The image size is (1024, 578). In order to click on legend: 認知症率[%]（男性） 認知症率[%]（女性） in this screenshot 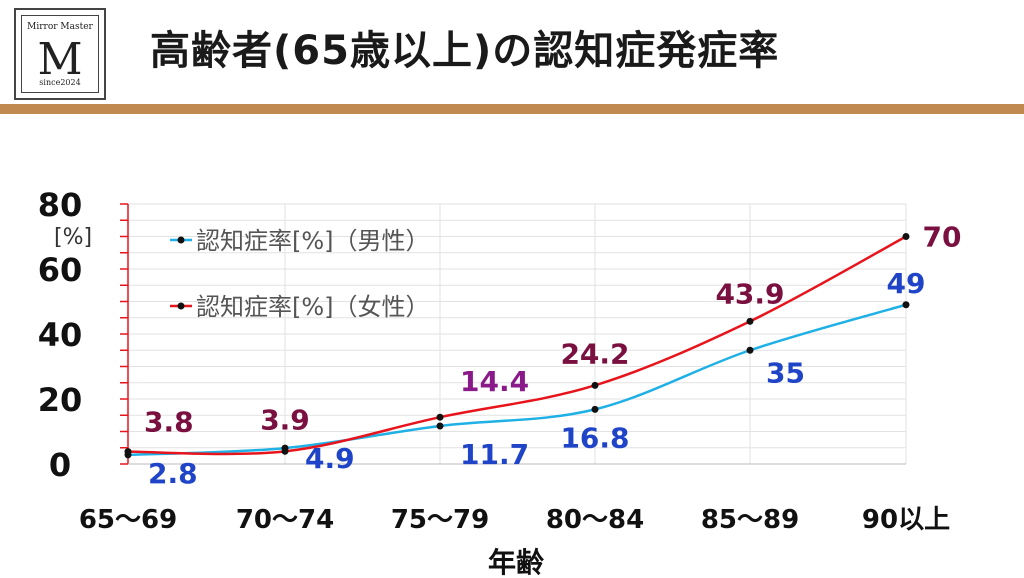, I will do `click(300, 274)`.